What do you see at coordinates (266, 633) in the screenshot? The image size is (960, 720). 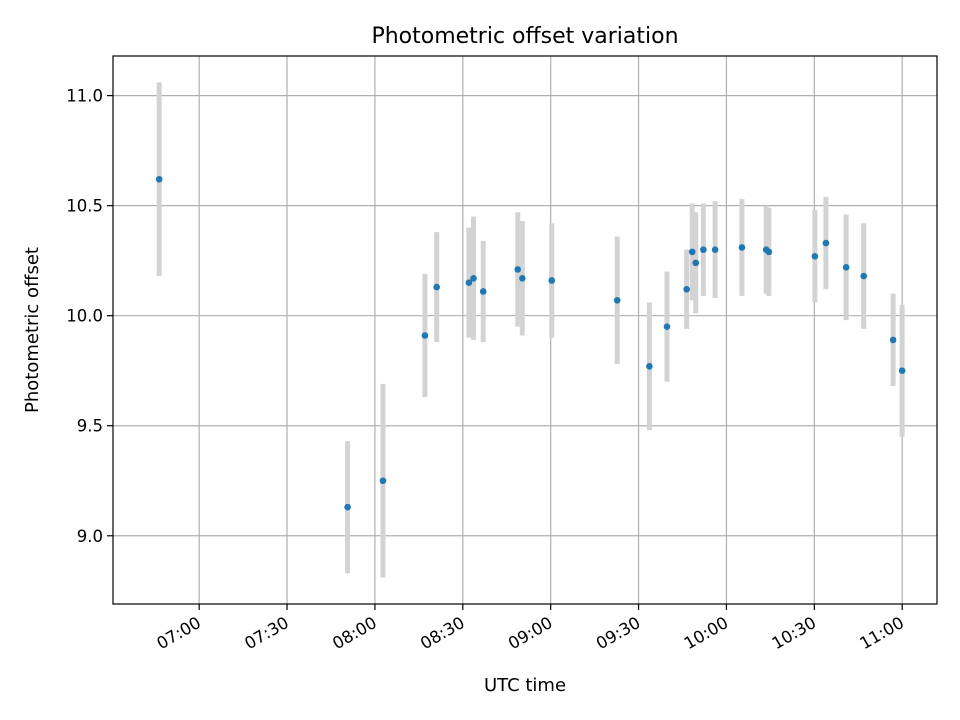 I see `x-tick-label: 07:30` at bounding box center [266, 633].